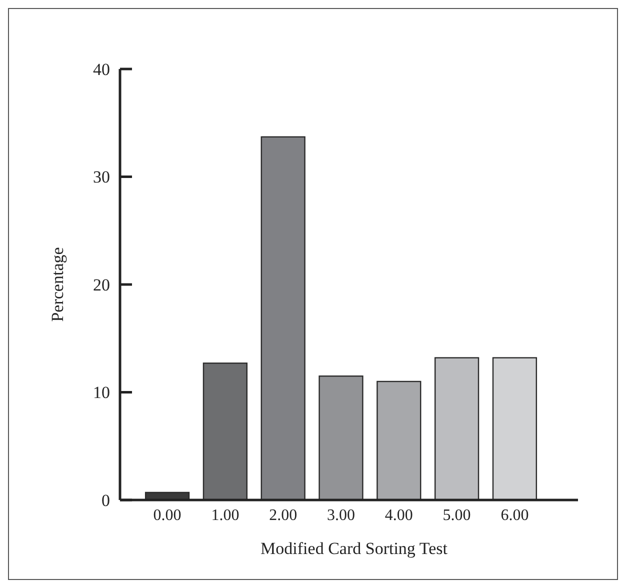  Describe the element at coordinates (514, 515) in the screenshot. I see `x-tick-label: 6.00` at that location.